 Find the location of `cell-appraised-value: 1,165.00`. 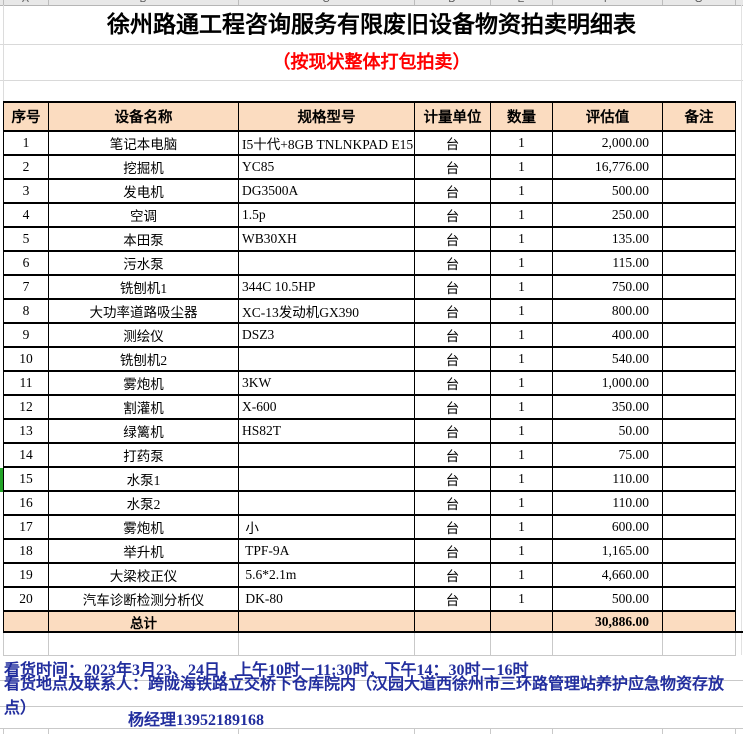

cell-appraised-value: 1,165.00 is located at coordinates (608, 552).